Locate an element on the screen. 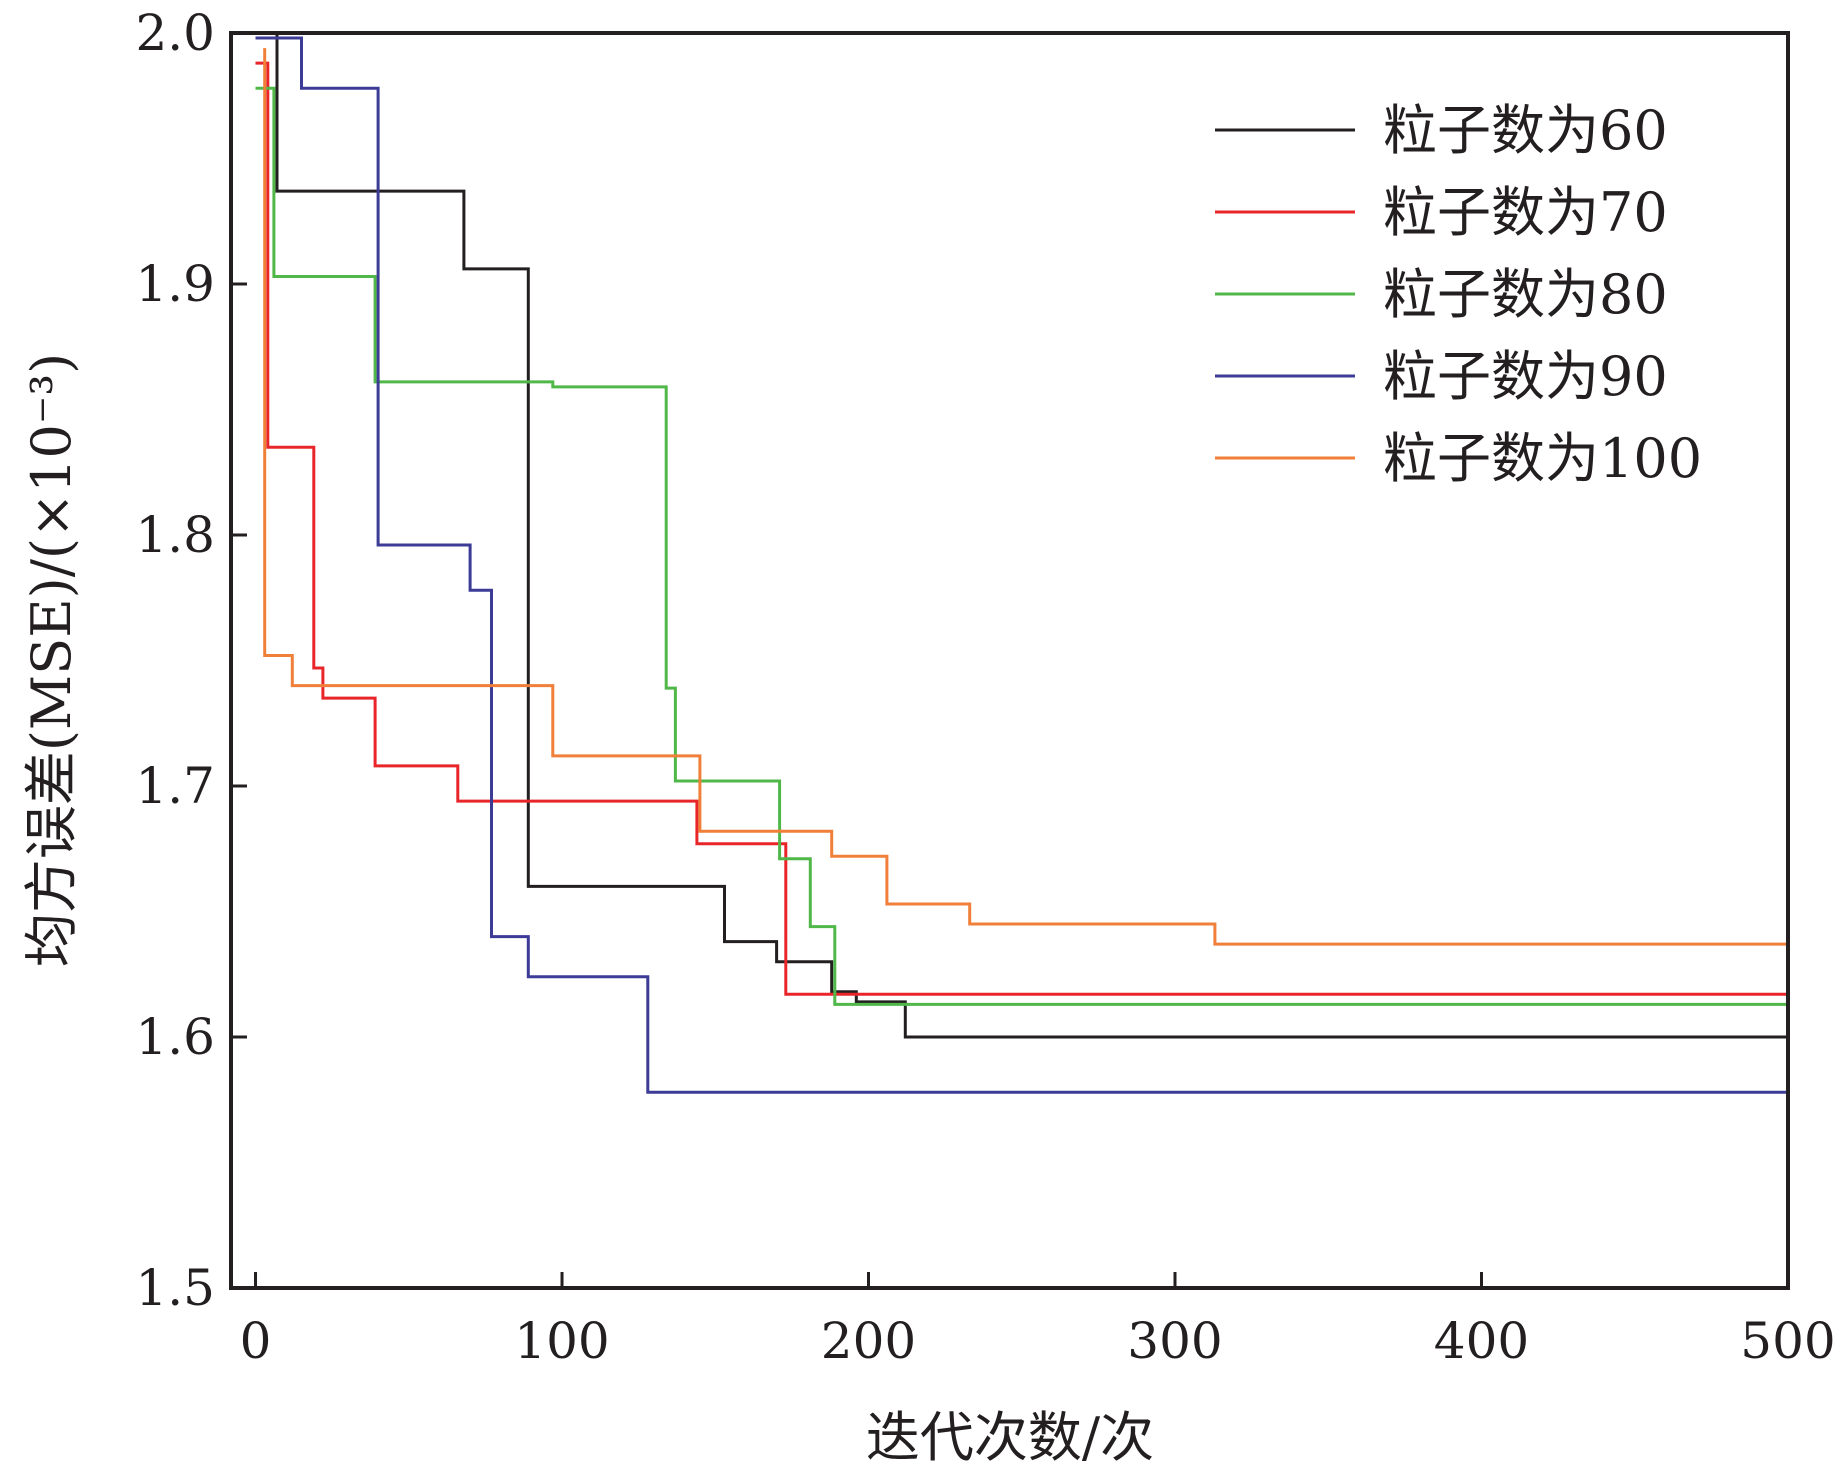  y-axis-title: 均方误差(MSE)/(×10⁻³) is located at coordinates (51, 660).